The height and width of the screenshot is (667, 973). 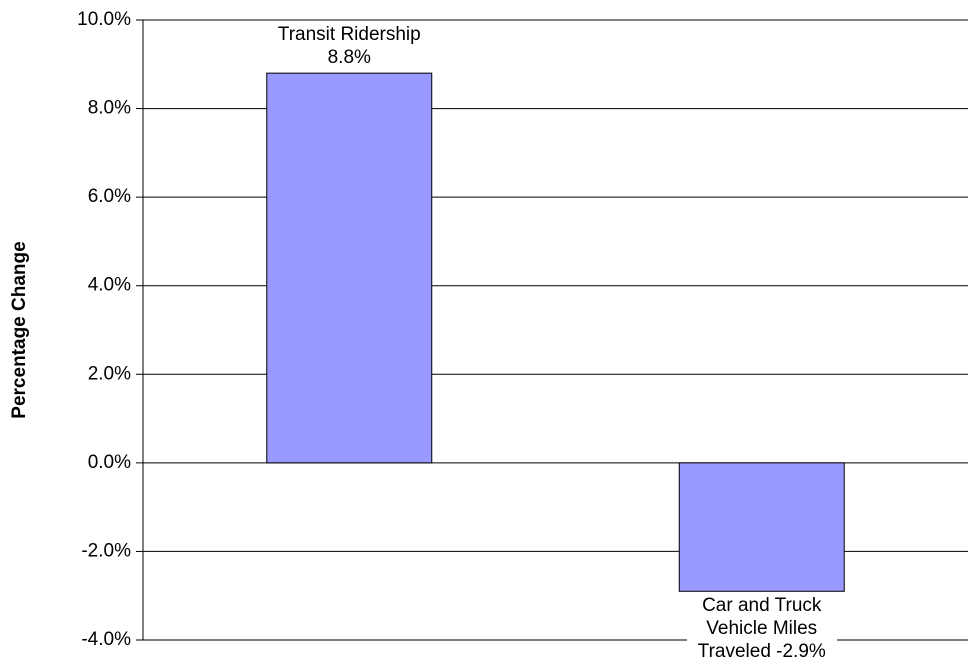 What do you see at coordinates (109, 196) in the screenshot?
I see `y-tick-label: 6.0%` at bounding box center [109, 196].